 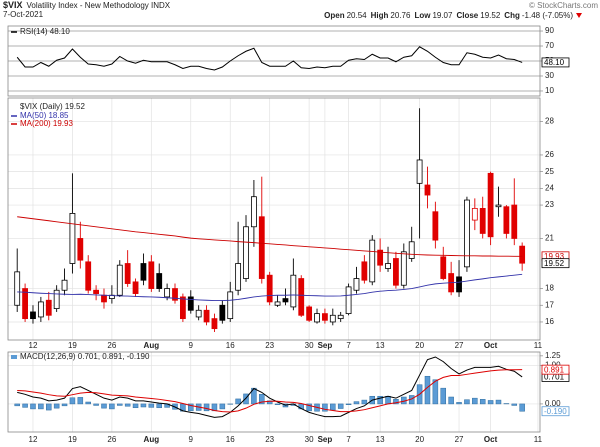 What do you see at coordinates (563, 5) in the screenshot?
I see `copyright: © StockCharts.com` at bounding box center [563, 5].